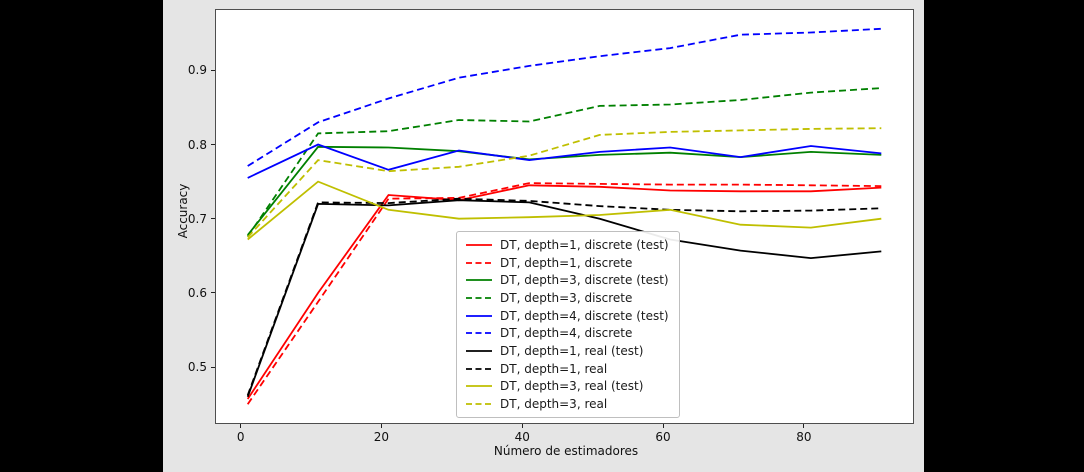  I want to click on legend-label: DT, depth=3, discrete (test), so click(584, 280).